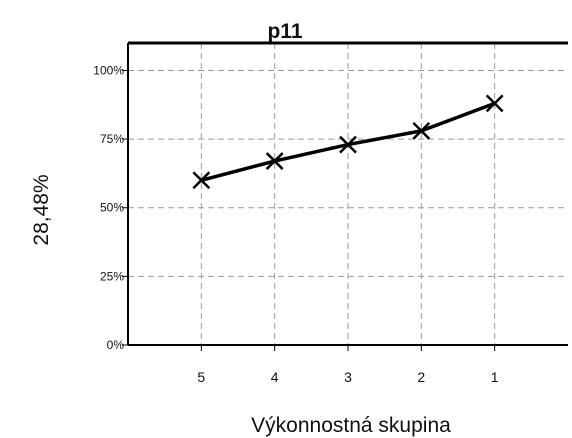  I want to click on y-tick-label: 50%, so click(112, 208).